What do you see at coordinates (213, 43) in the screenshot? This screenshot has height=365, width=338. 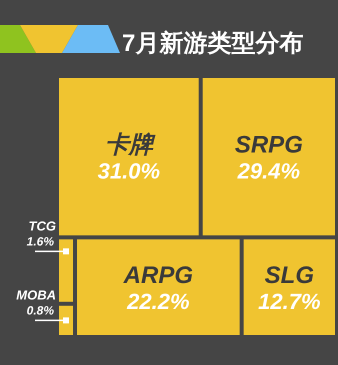 I see `text: 7月新游类型分布` at bounding box center [213, 43].